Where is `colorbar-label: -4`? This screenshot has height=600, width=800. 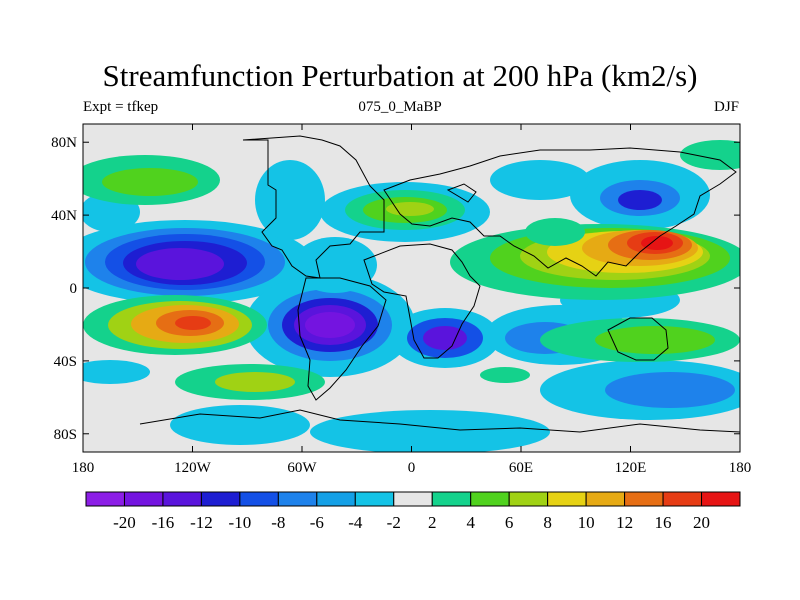
colorbar-label: -4 is located at coordinates (355, 522).